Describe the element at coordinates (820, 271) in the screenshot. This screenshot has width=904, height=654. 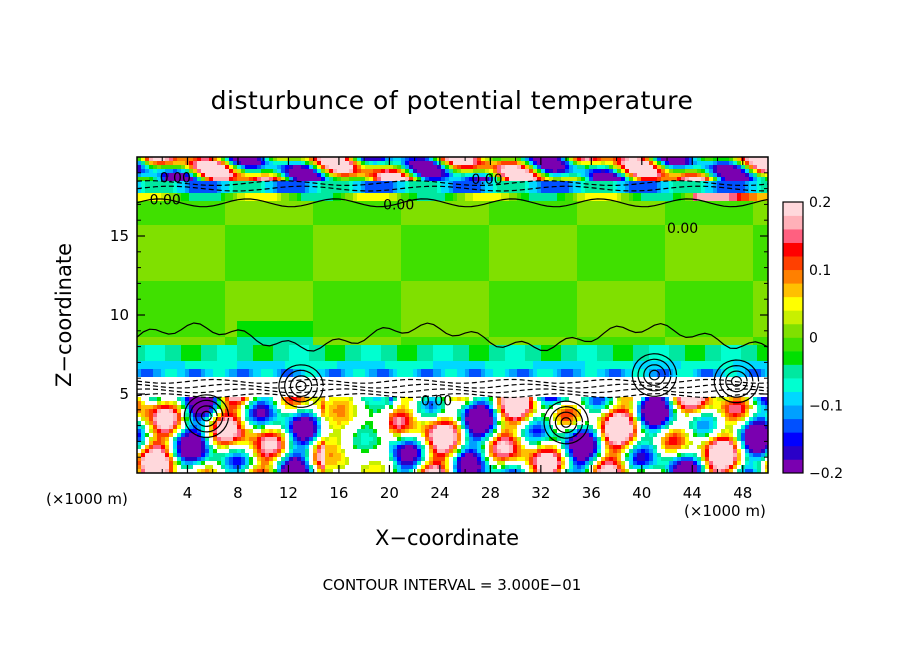
I see `colorbar-tick-label: 0.1` at that location.